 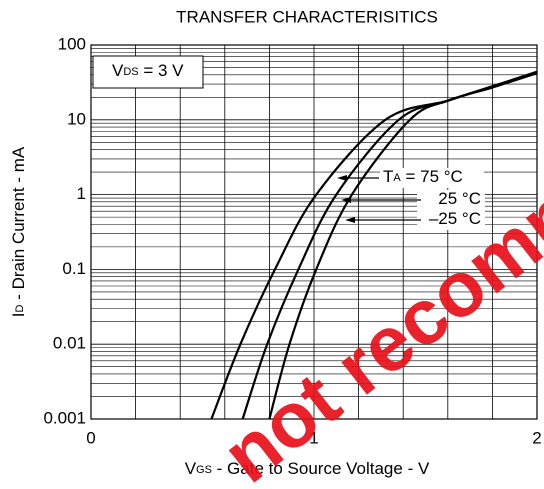 What do you see at coordinates (191, 468) in the screenshot?
I see `xlabel-main: V` at bounding box center [191, 468].